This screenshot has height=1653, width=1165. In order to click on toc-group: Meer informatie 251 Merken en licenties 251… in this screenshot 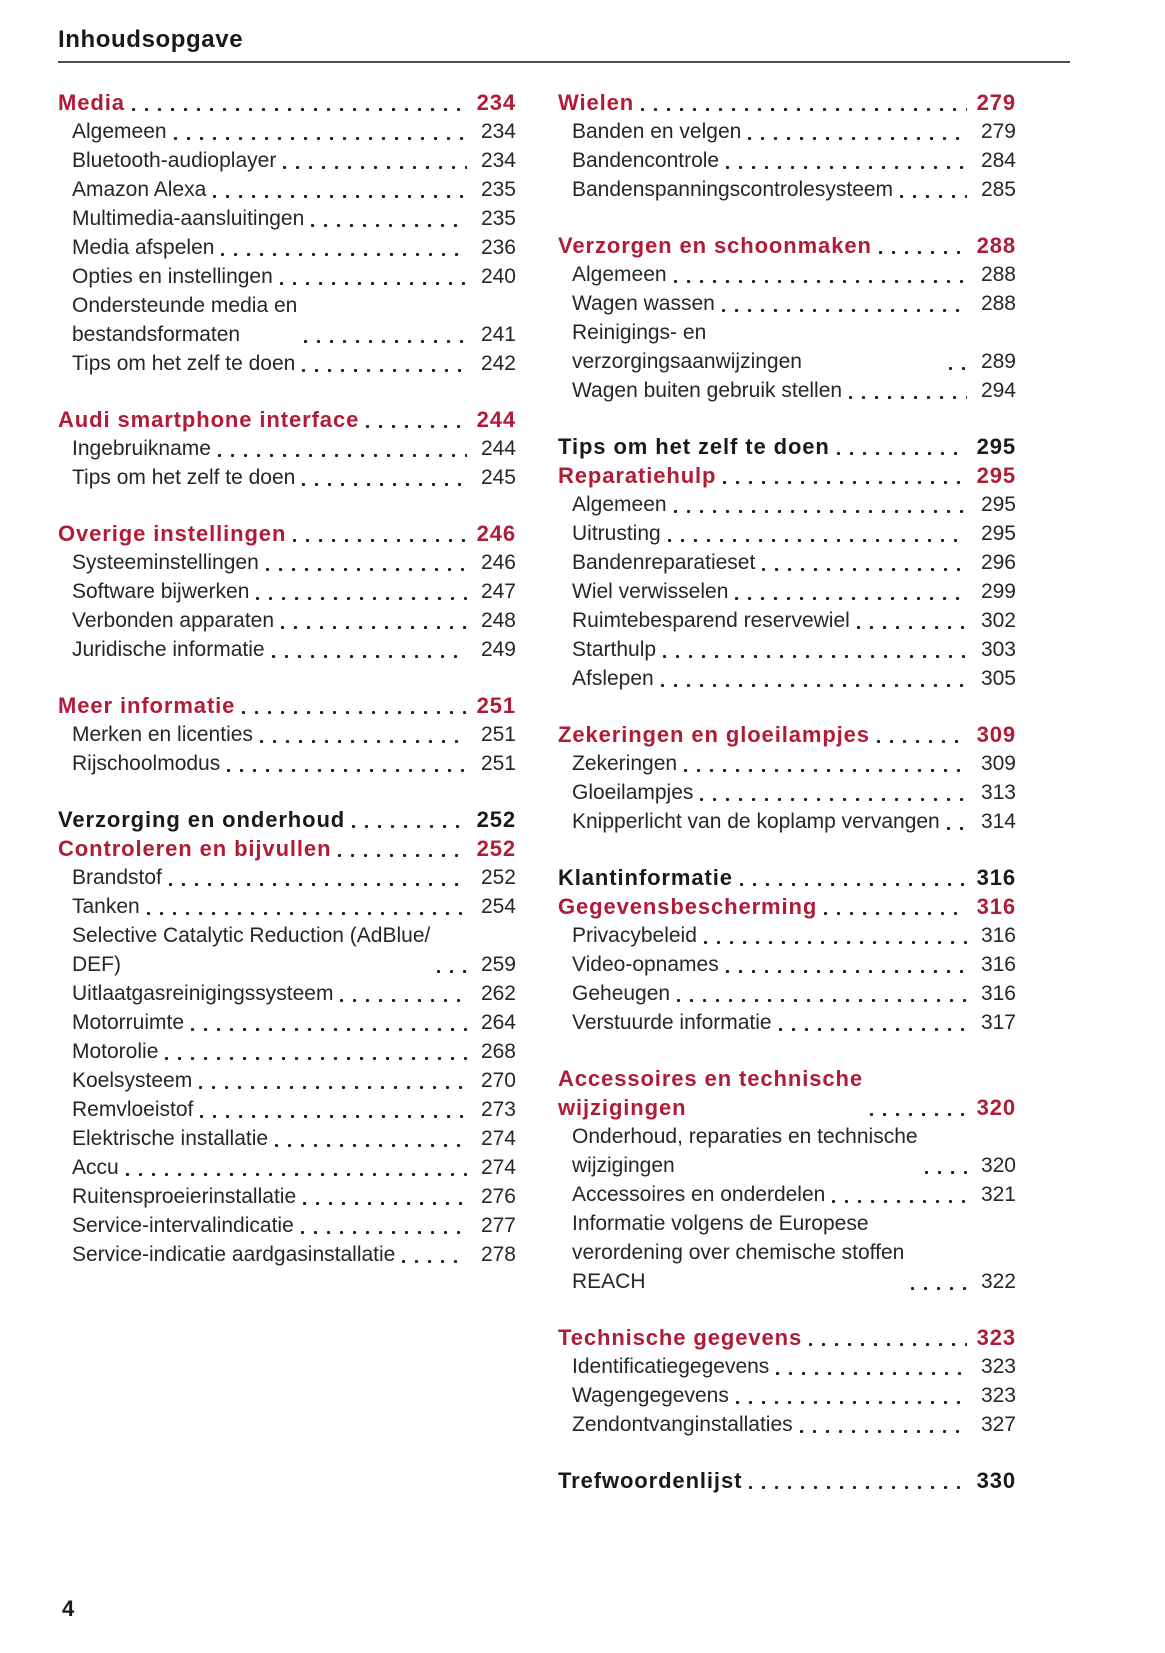, I will do `click(287, 734)`.